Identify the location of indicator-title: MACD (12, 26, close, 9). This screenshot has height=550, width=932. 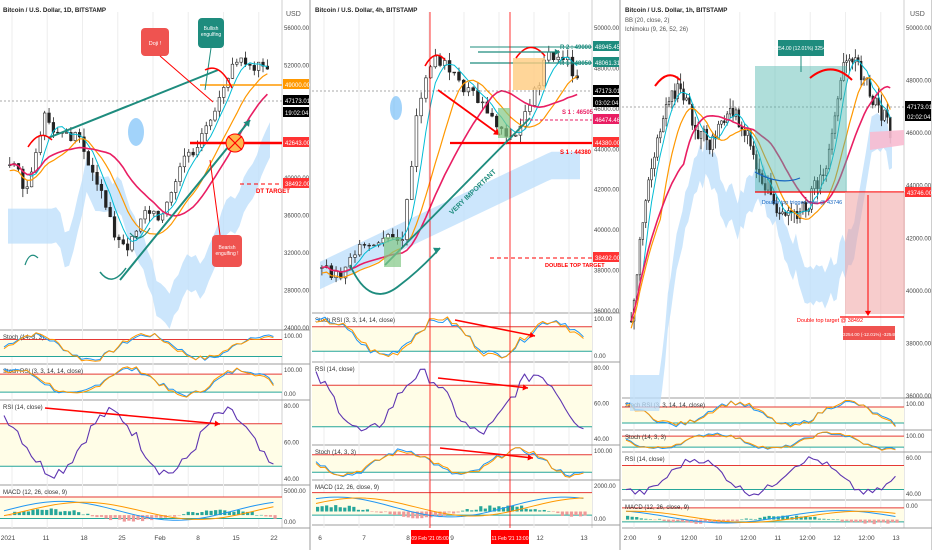
(35, 493).